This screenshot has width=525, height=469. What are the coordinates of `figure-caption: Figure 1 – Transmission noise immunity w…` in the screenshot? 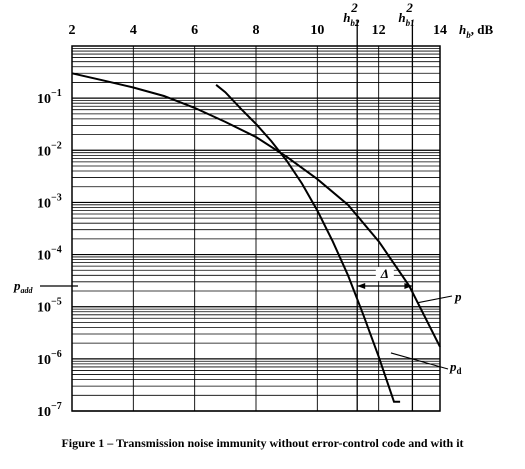 It's located at (262, 443).